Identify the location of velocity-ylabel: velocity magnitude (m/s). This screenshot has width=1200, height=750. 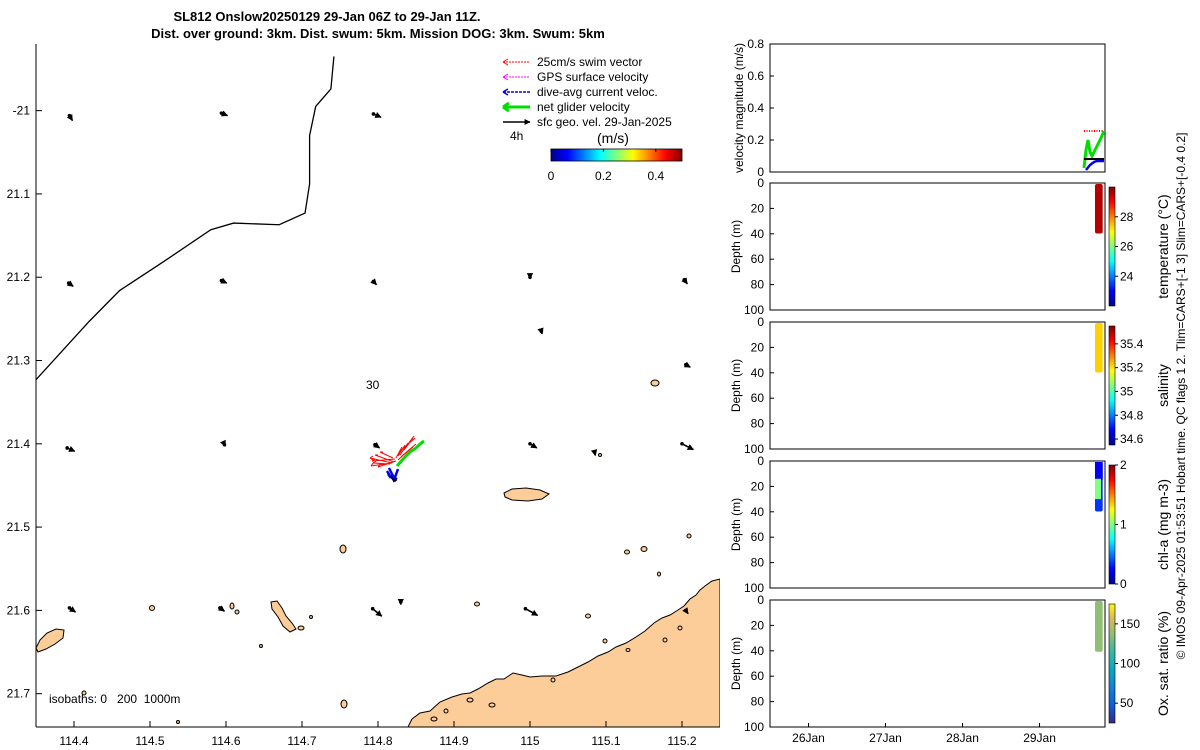
(739, 108).